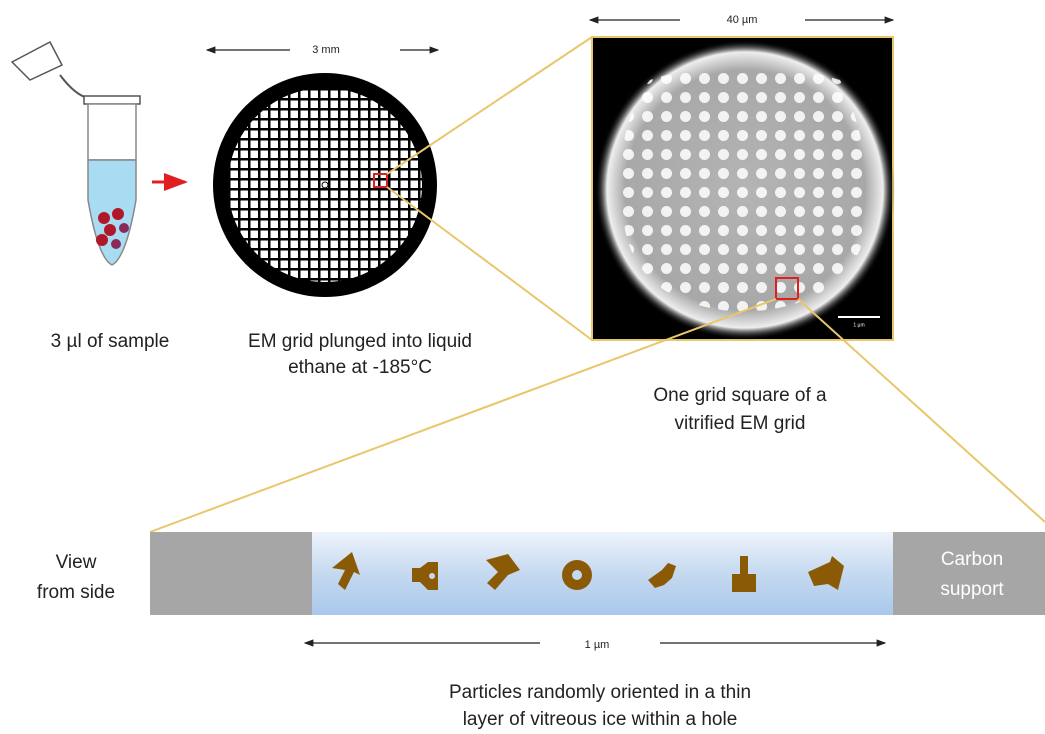  Describe the element at coordinates (740, 395) in the screenshot. I see `caption: One grid square of a` at that location.